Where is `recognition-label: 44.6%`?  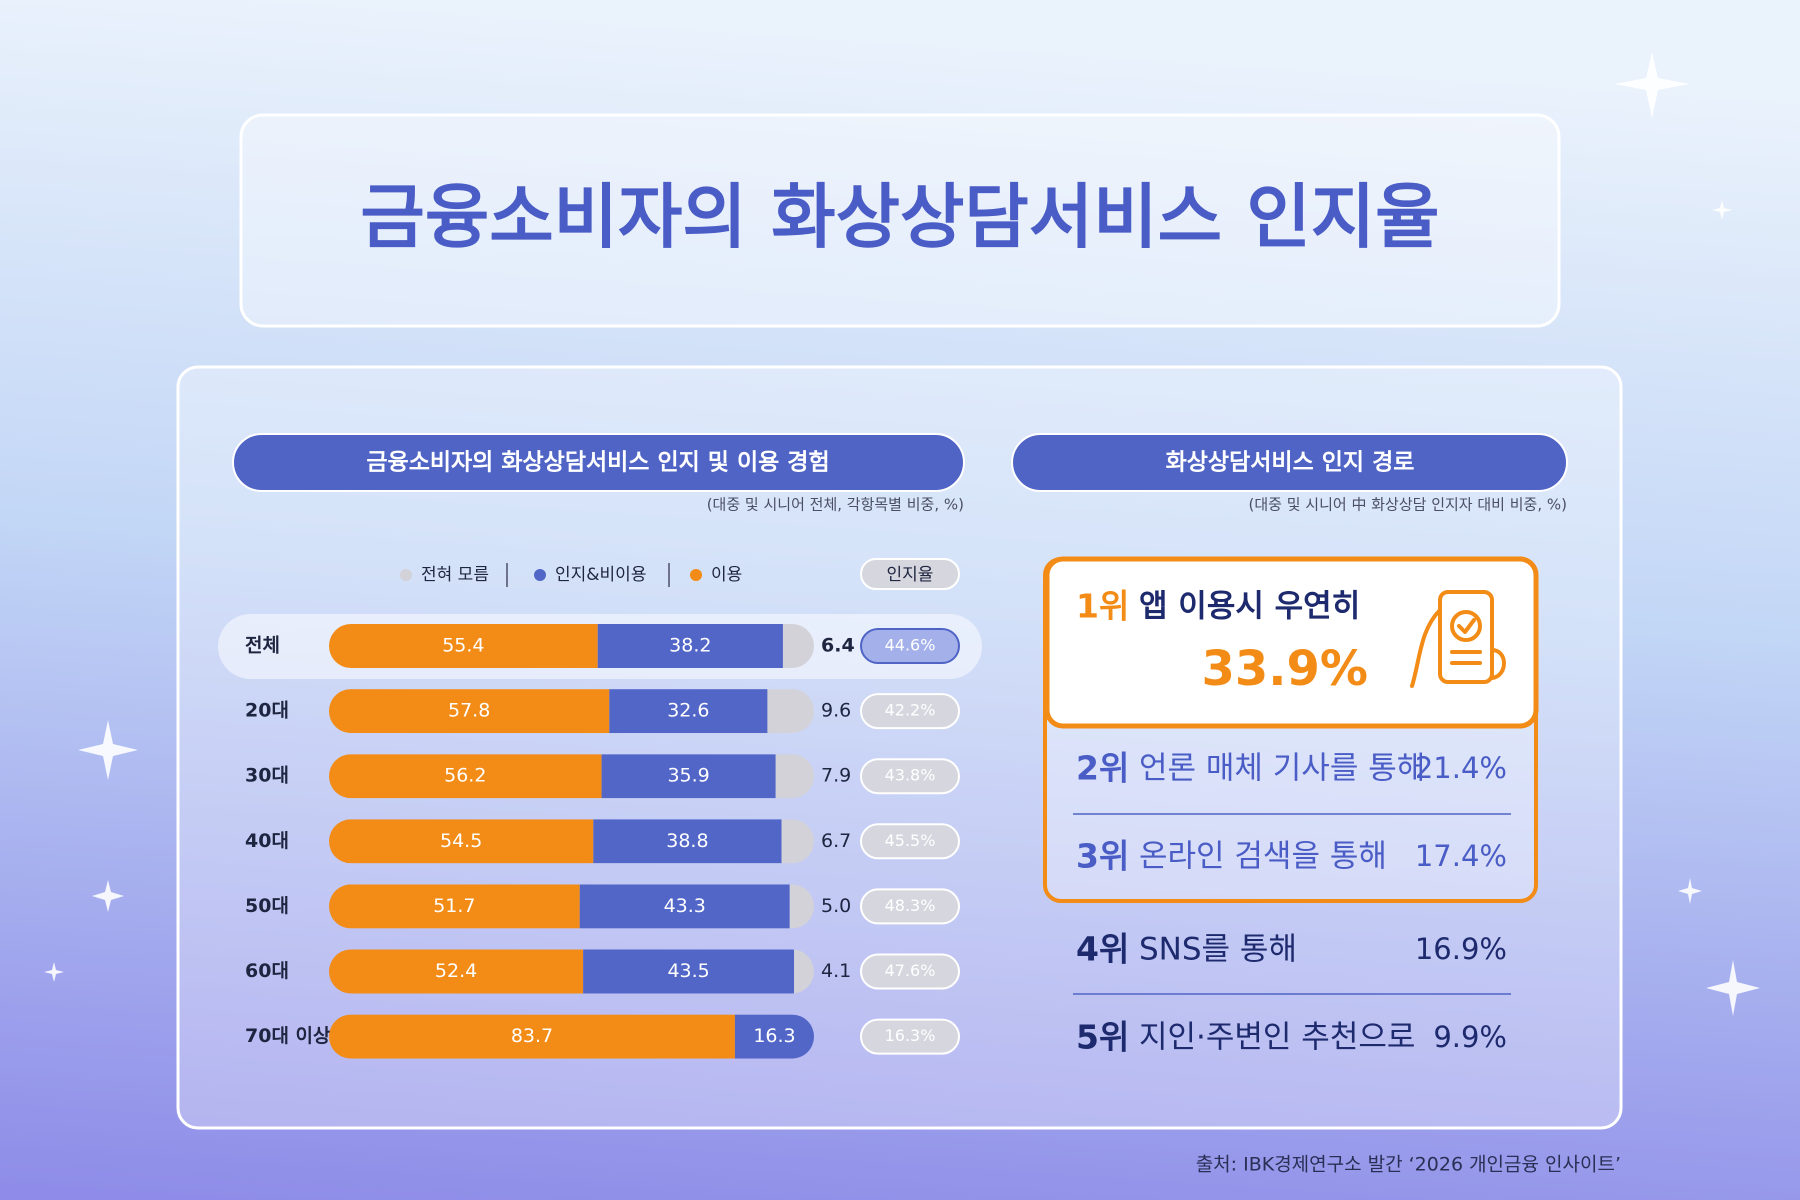
recognition-label: 44.6% is located at coordinates (910, 645).